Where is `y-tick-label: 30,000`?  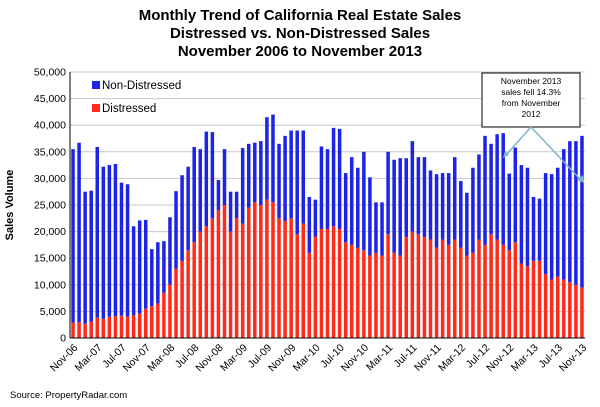 y-tick-label: 30,000 is located at coordinates (50, 179).